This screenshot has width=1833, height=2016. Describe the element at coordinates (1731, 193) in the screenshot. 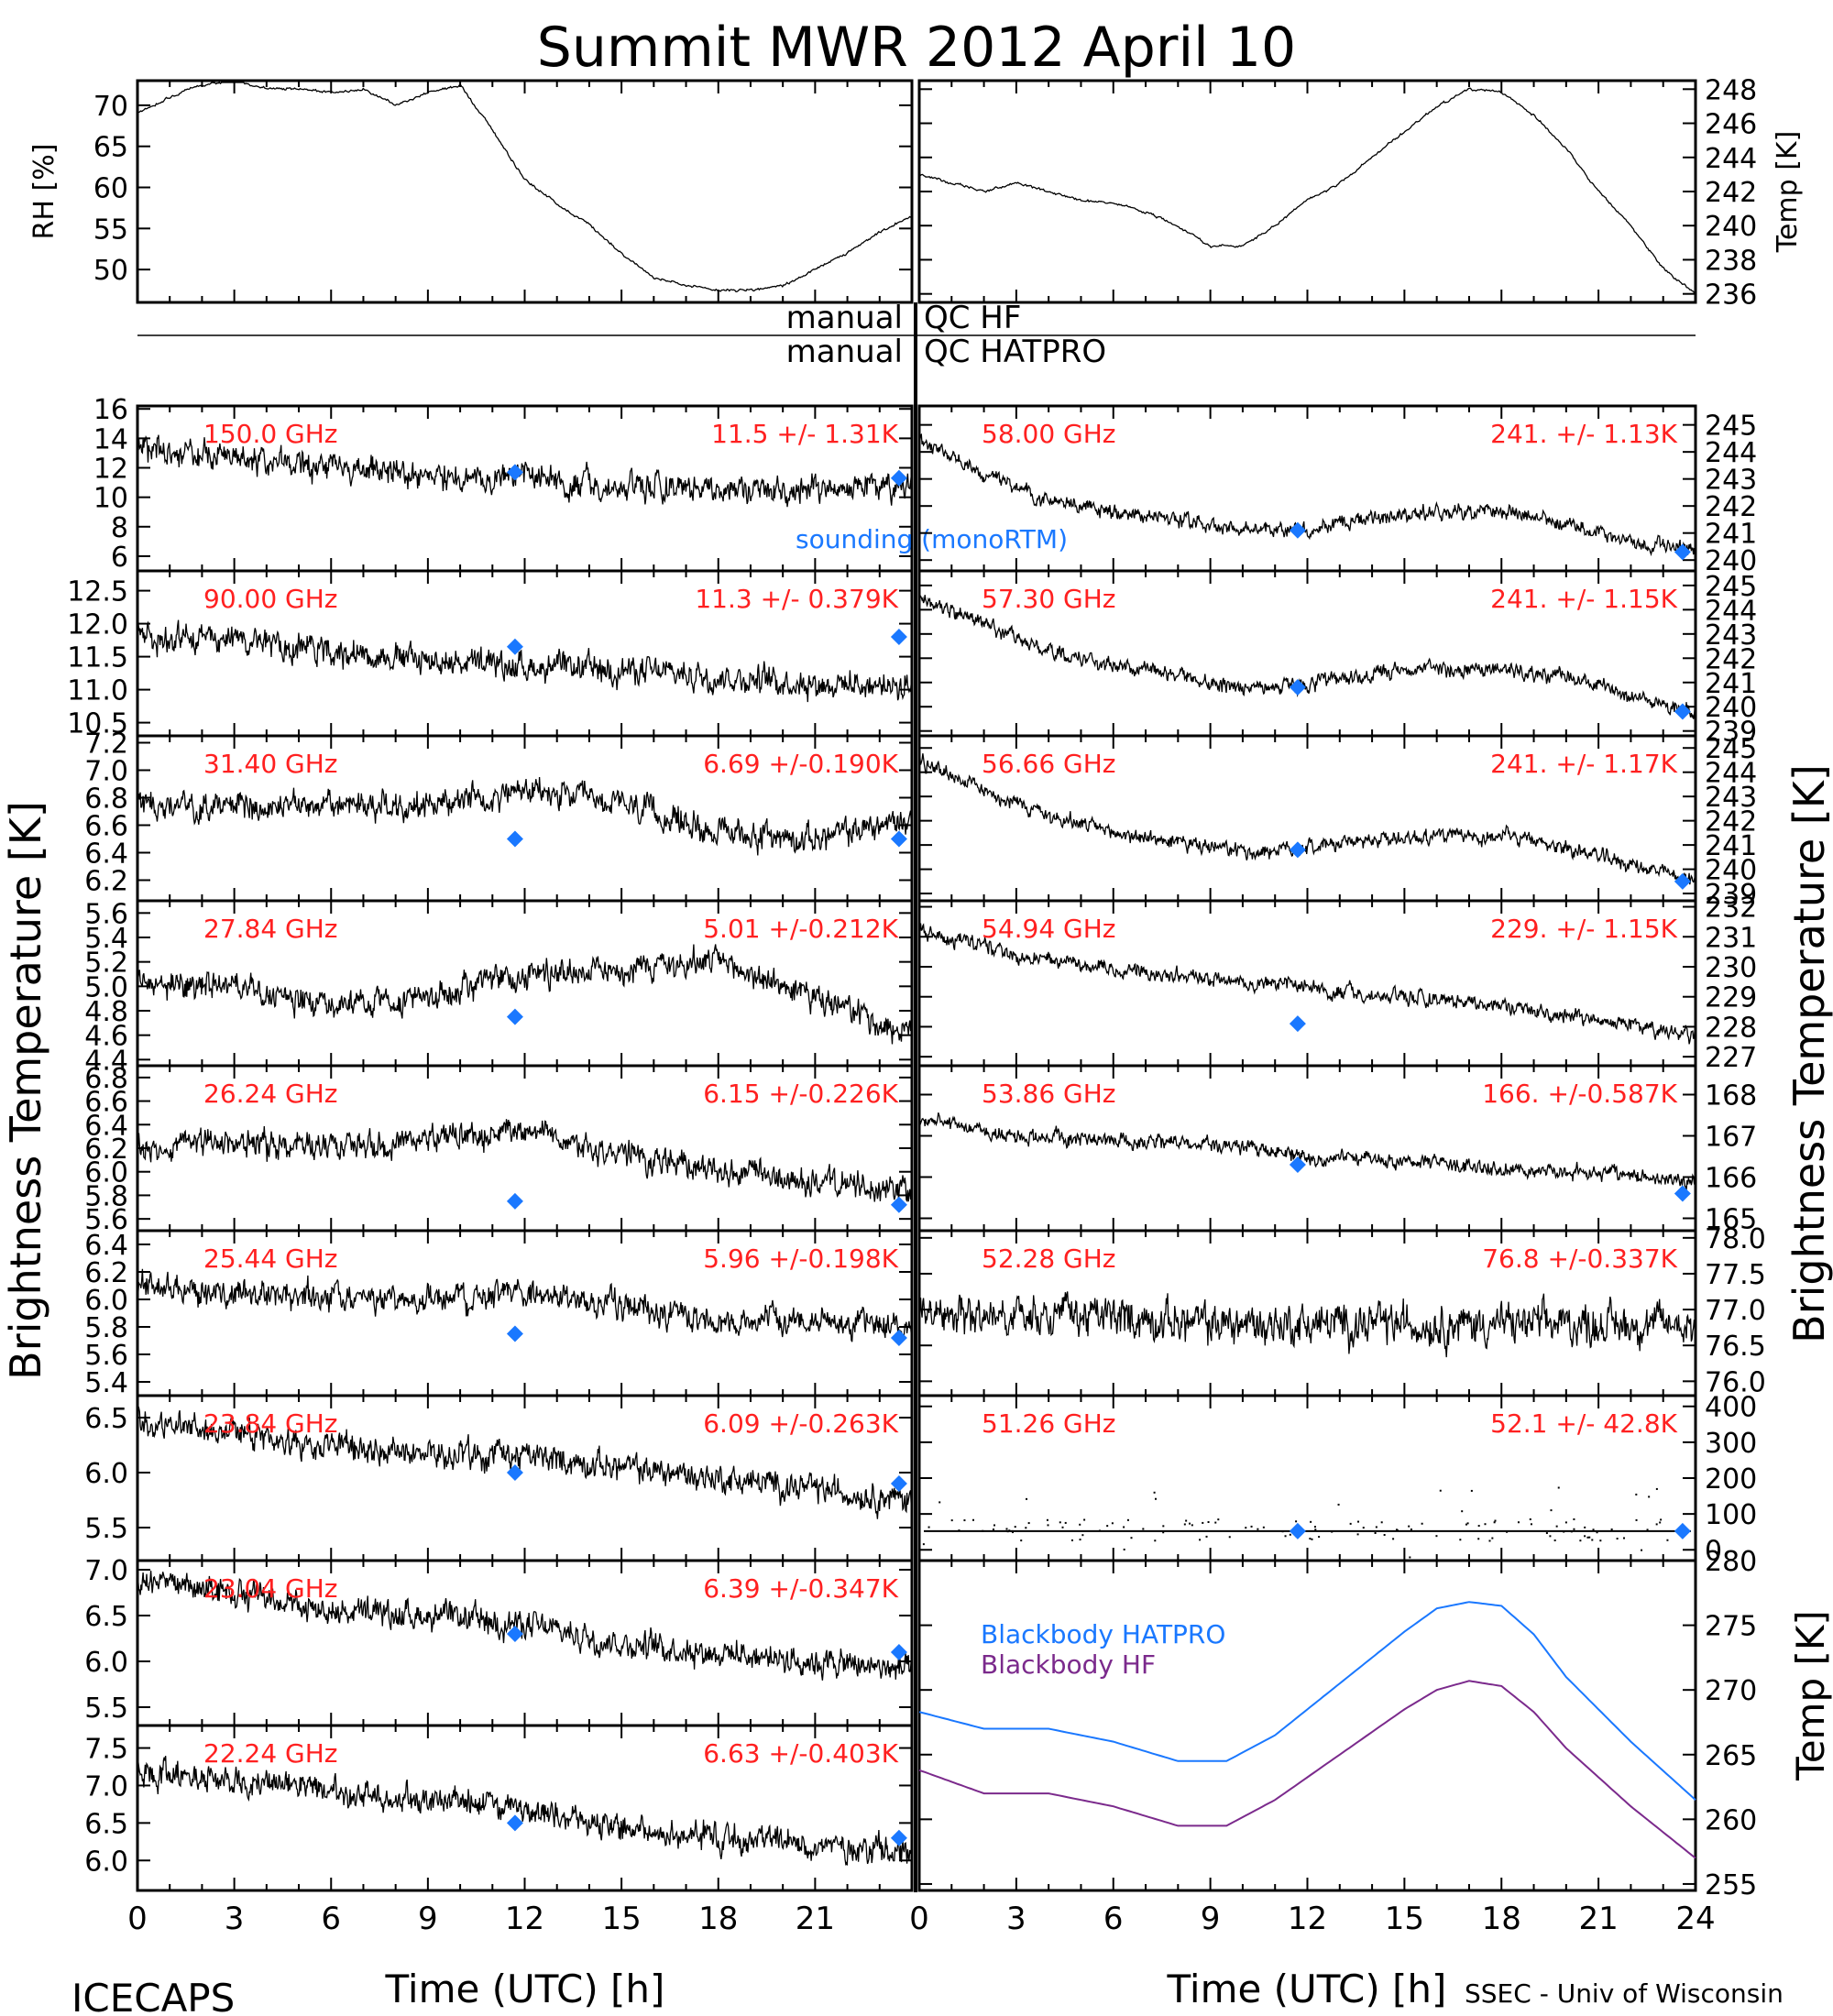

I see `y-tick-label: 242` at that location.